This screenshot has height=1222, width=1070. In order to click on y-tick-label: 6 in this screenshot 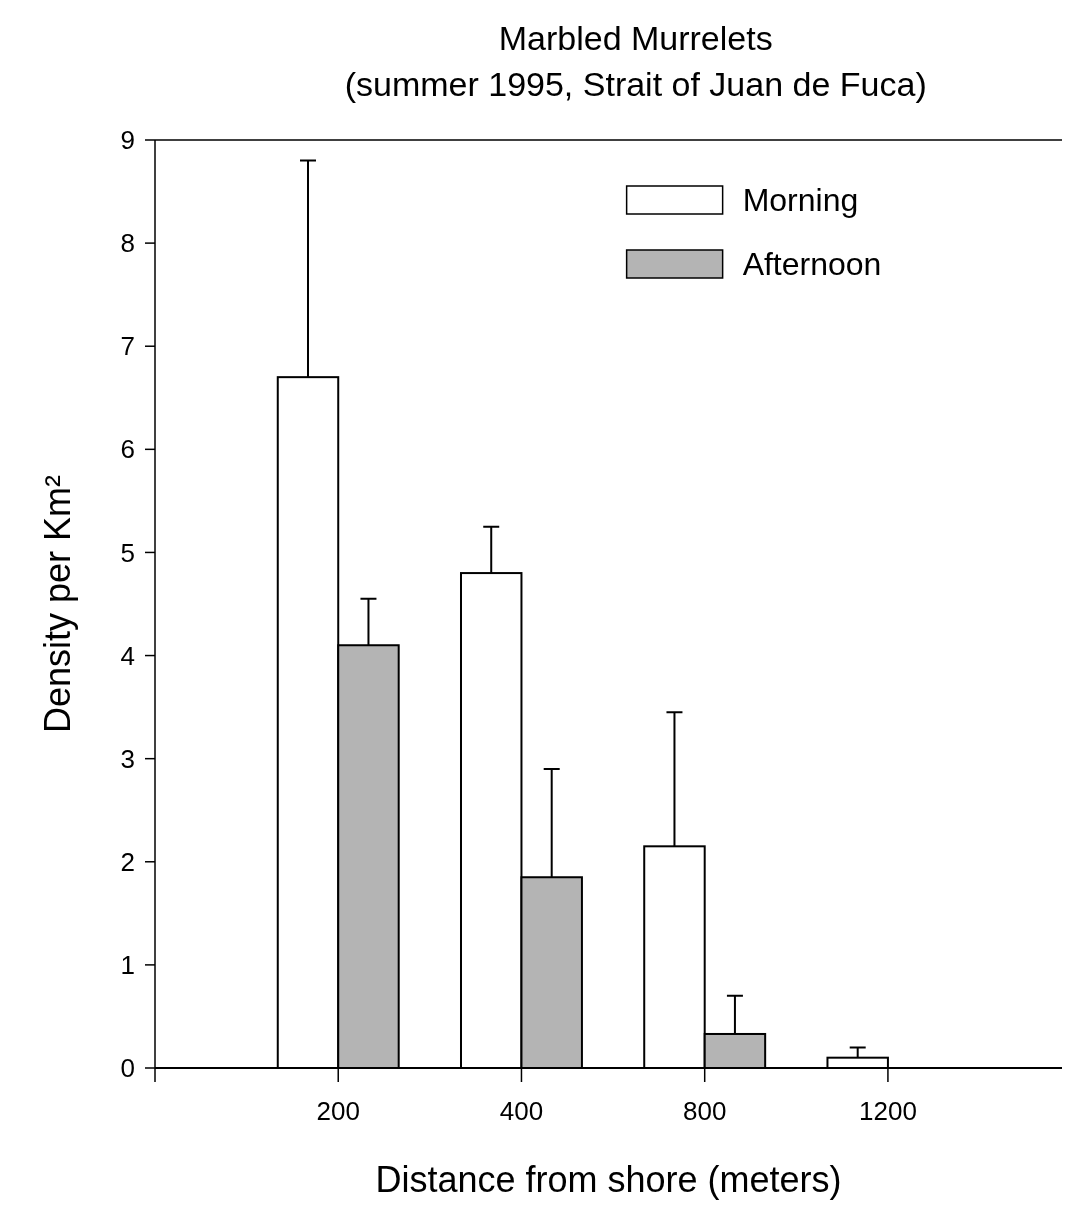, I will do `click(127, 449)`.